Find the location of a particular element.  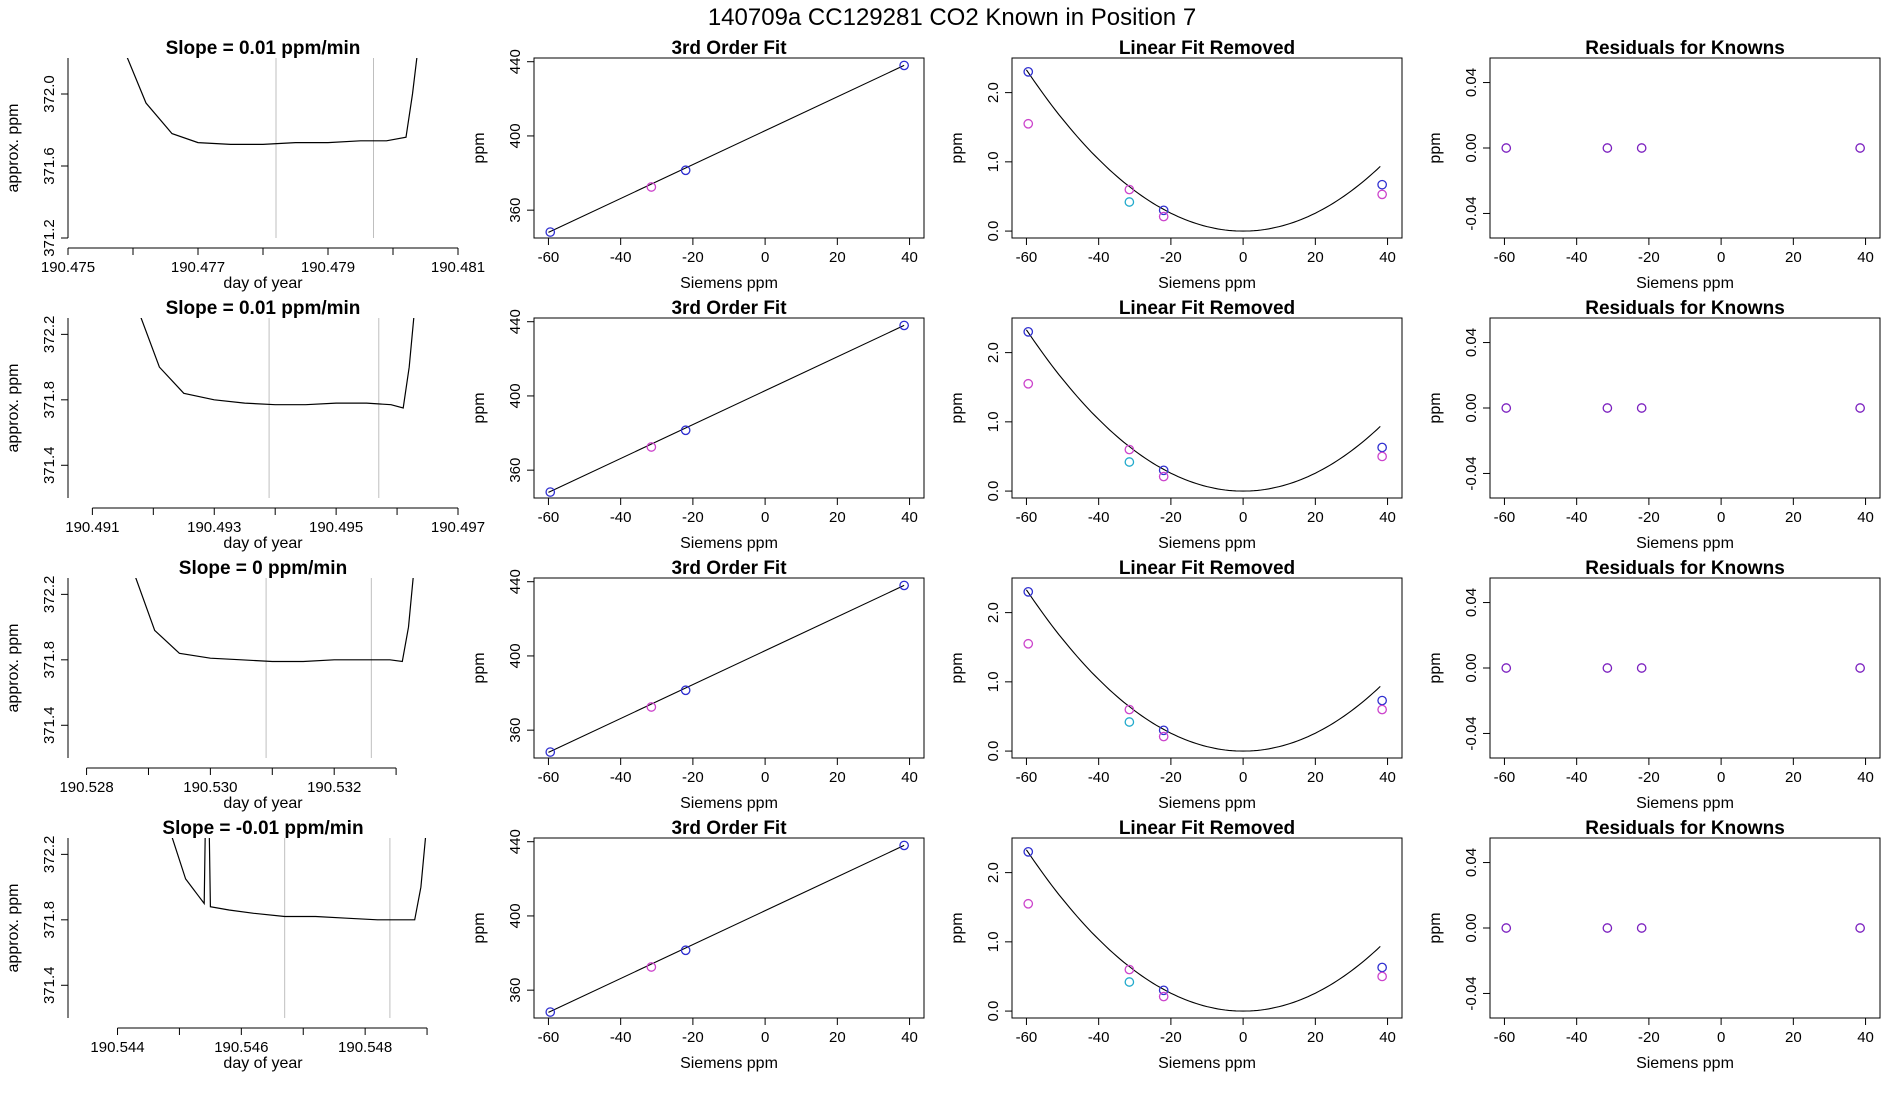

y-tick-label: 372.2 is located at coordinates (49, 335).